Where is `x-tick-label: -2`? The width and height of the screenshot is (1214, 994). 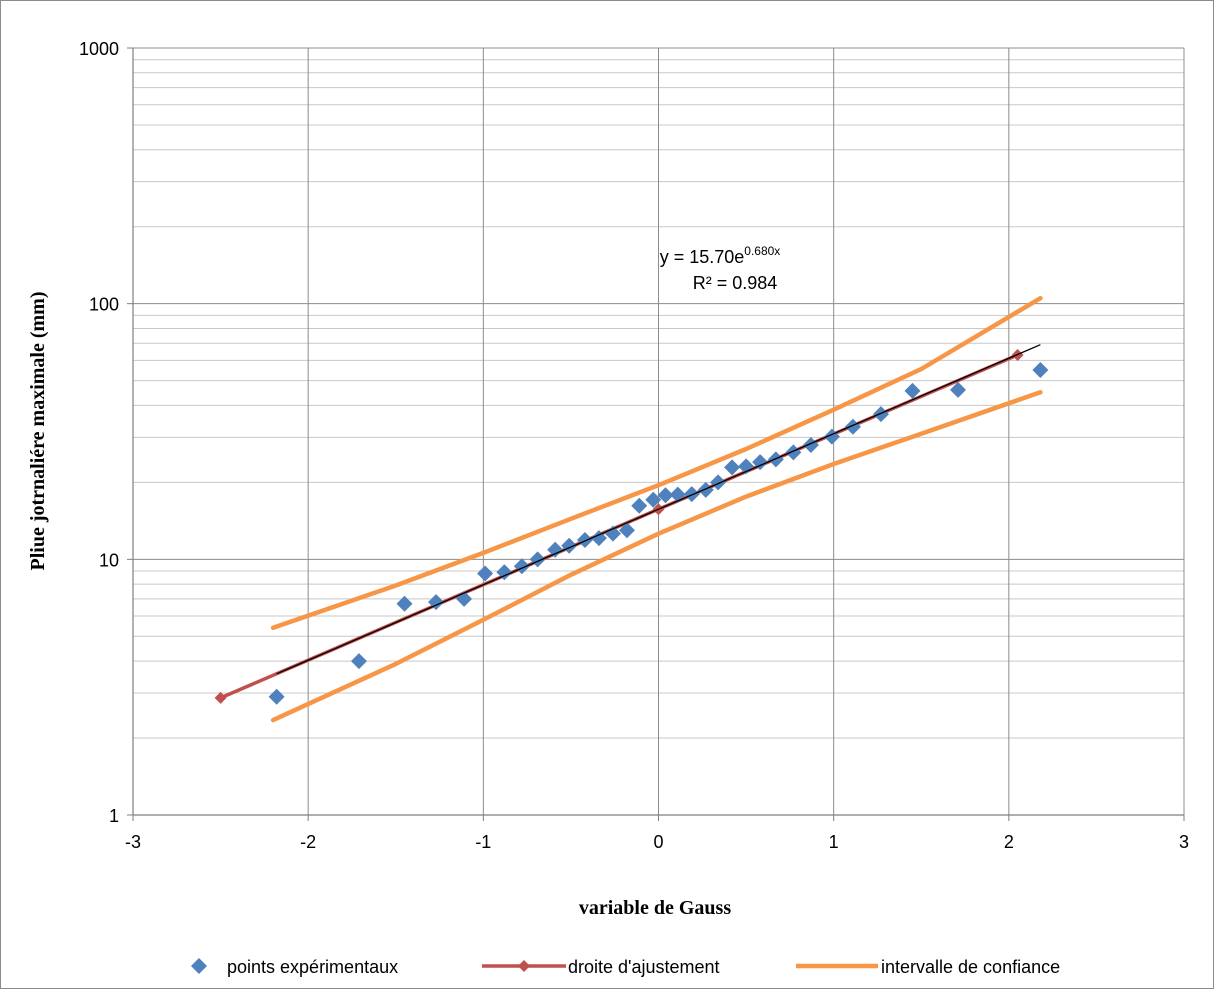
x-tick-label: -2 is located at coordinates (308, 842).